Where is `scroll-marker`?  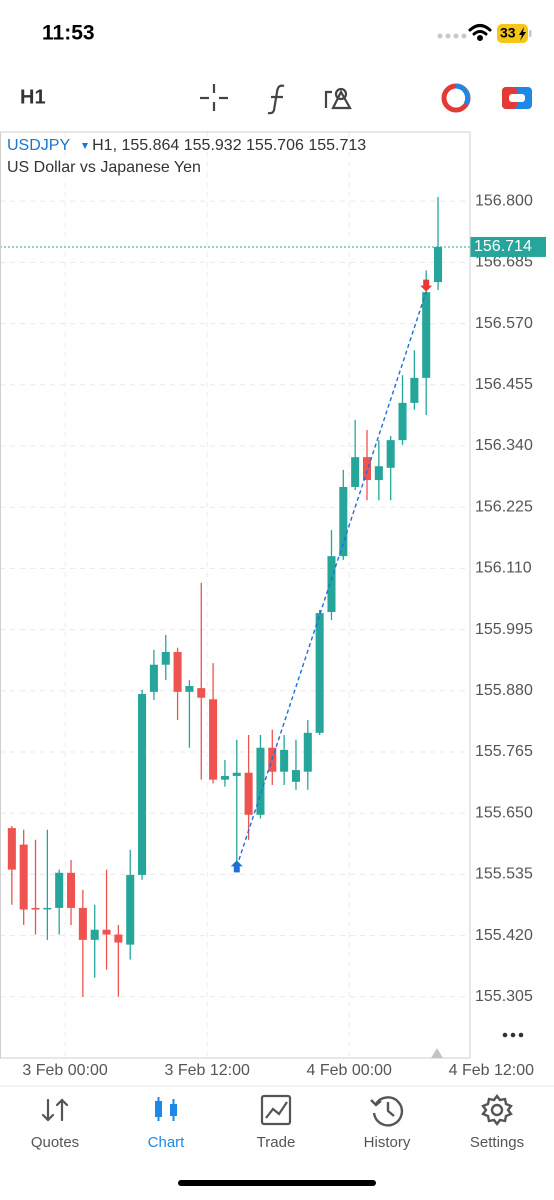
scroll-marker is located at coordinates (437, 1053).